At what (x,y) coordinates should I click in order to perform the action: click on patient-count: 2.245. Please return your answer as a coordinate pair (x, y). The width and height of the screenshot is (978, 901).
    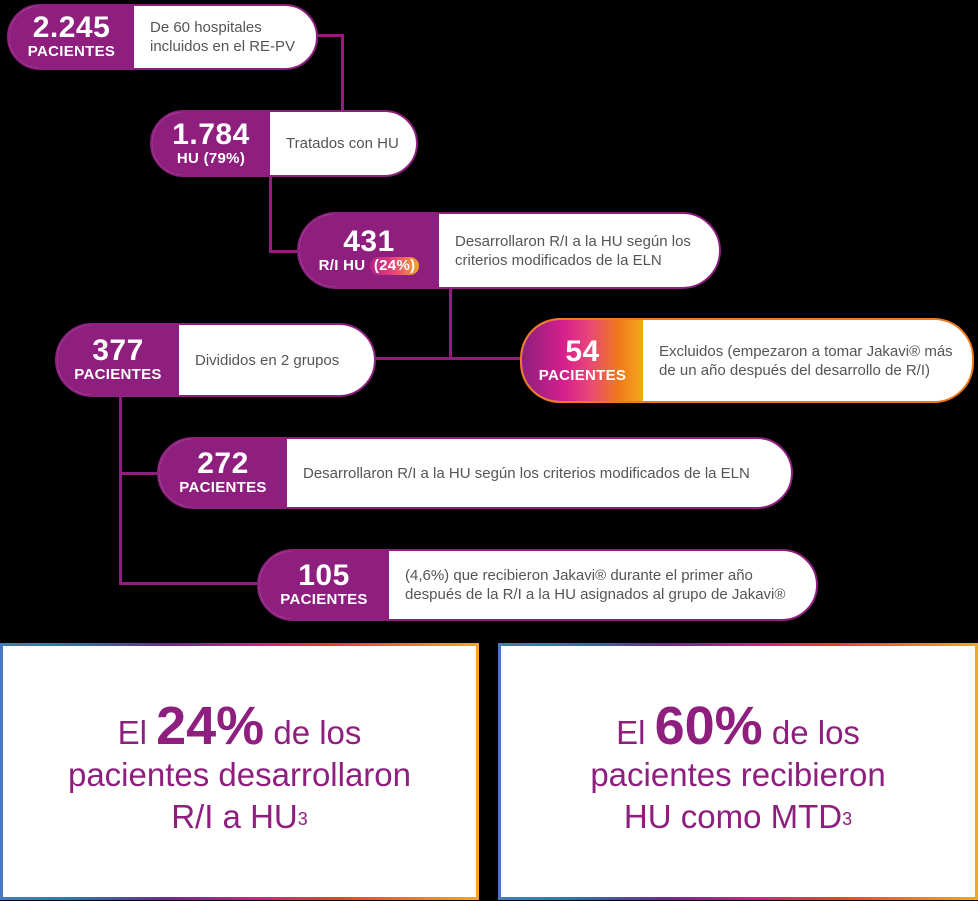
    Looking at the image, I should click on (71, 27).